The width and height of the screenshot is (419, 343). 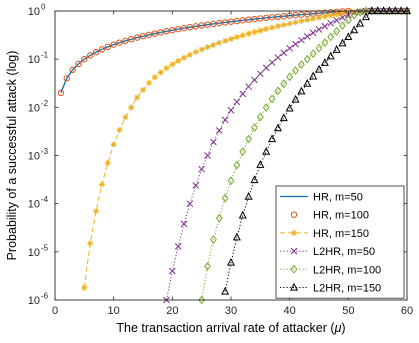 I want to click on y-tick-exponent--6: -6, so click(x=45, y=296).